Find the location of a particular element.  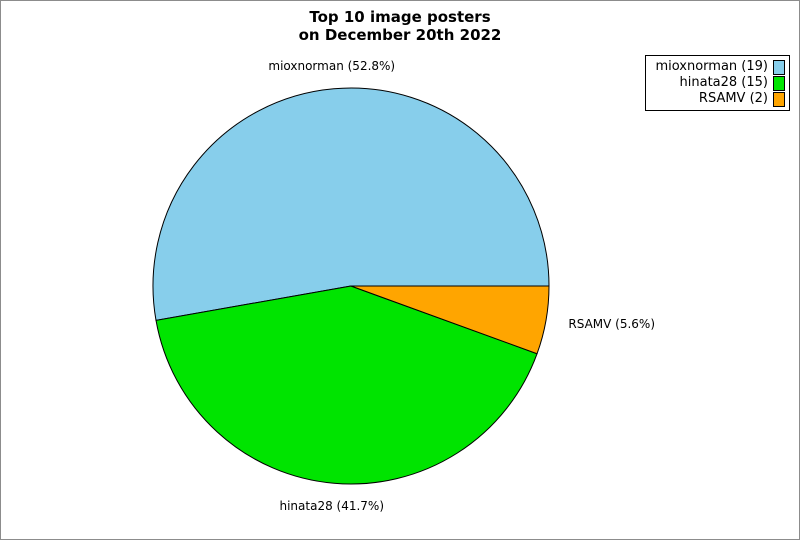

slice-label-hinata28: hinata28 (41.7%) is located at coordinates (332, 505).